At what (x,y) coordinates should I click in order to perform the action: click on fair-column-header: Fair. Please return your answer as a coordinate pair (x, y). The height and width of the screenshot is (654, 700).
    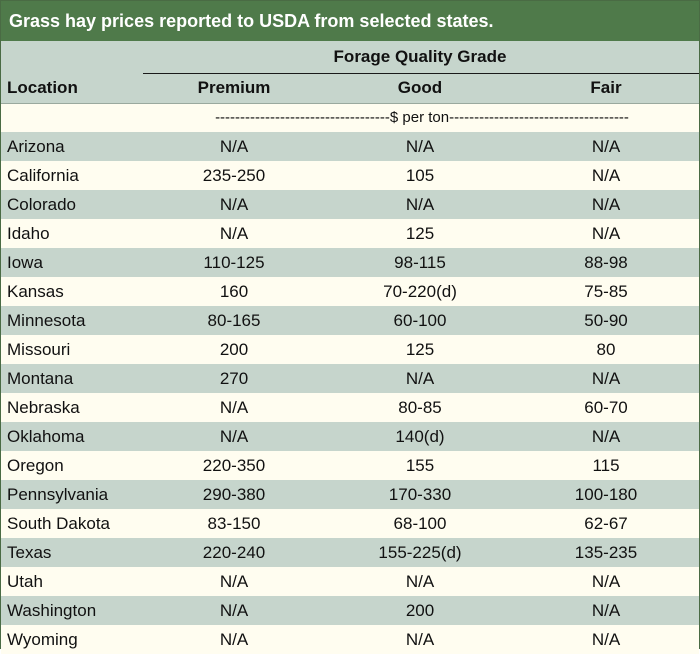
    Looking at the image, I should click on (606, 87).